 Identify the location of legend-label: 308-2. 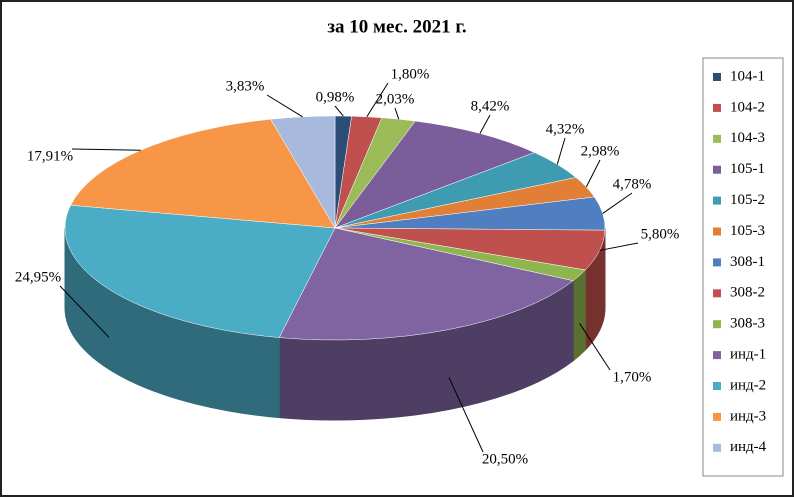
(747, 293).